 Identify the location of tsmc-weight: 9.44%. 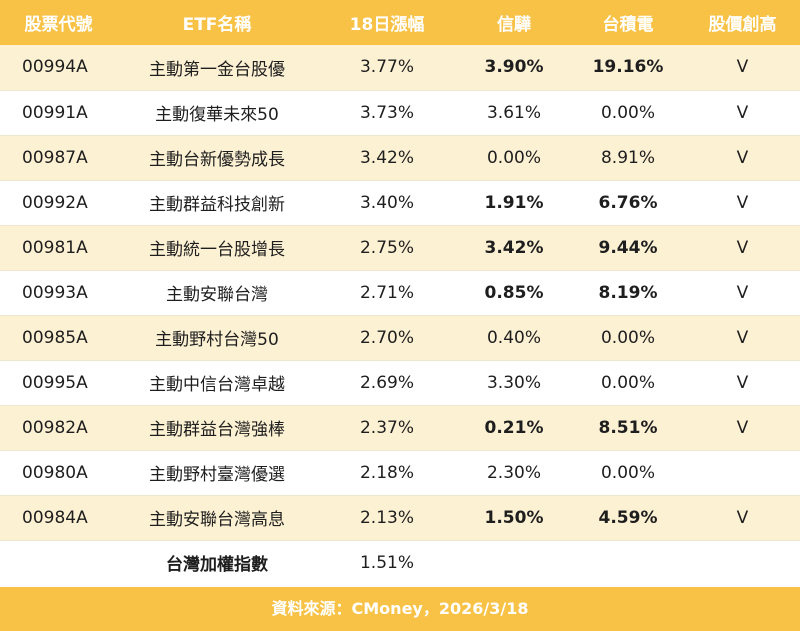
(628, 248).